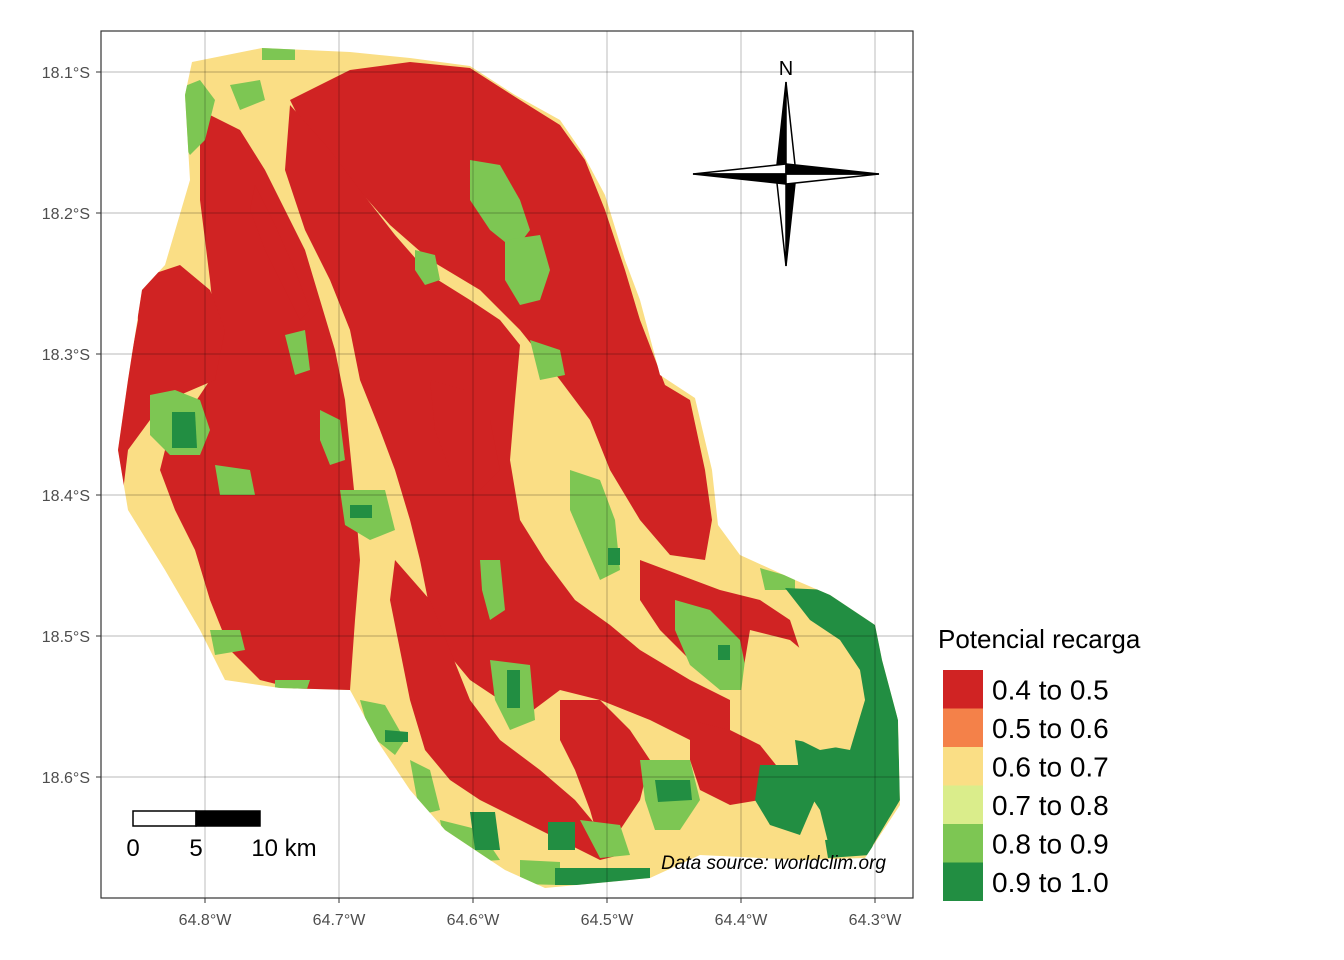  I want to click on north-arrow: N, so click(786, 162).